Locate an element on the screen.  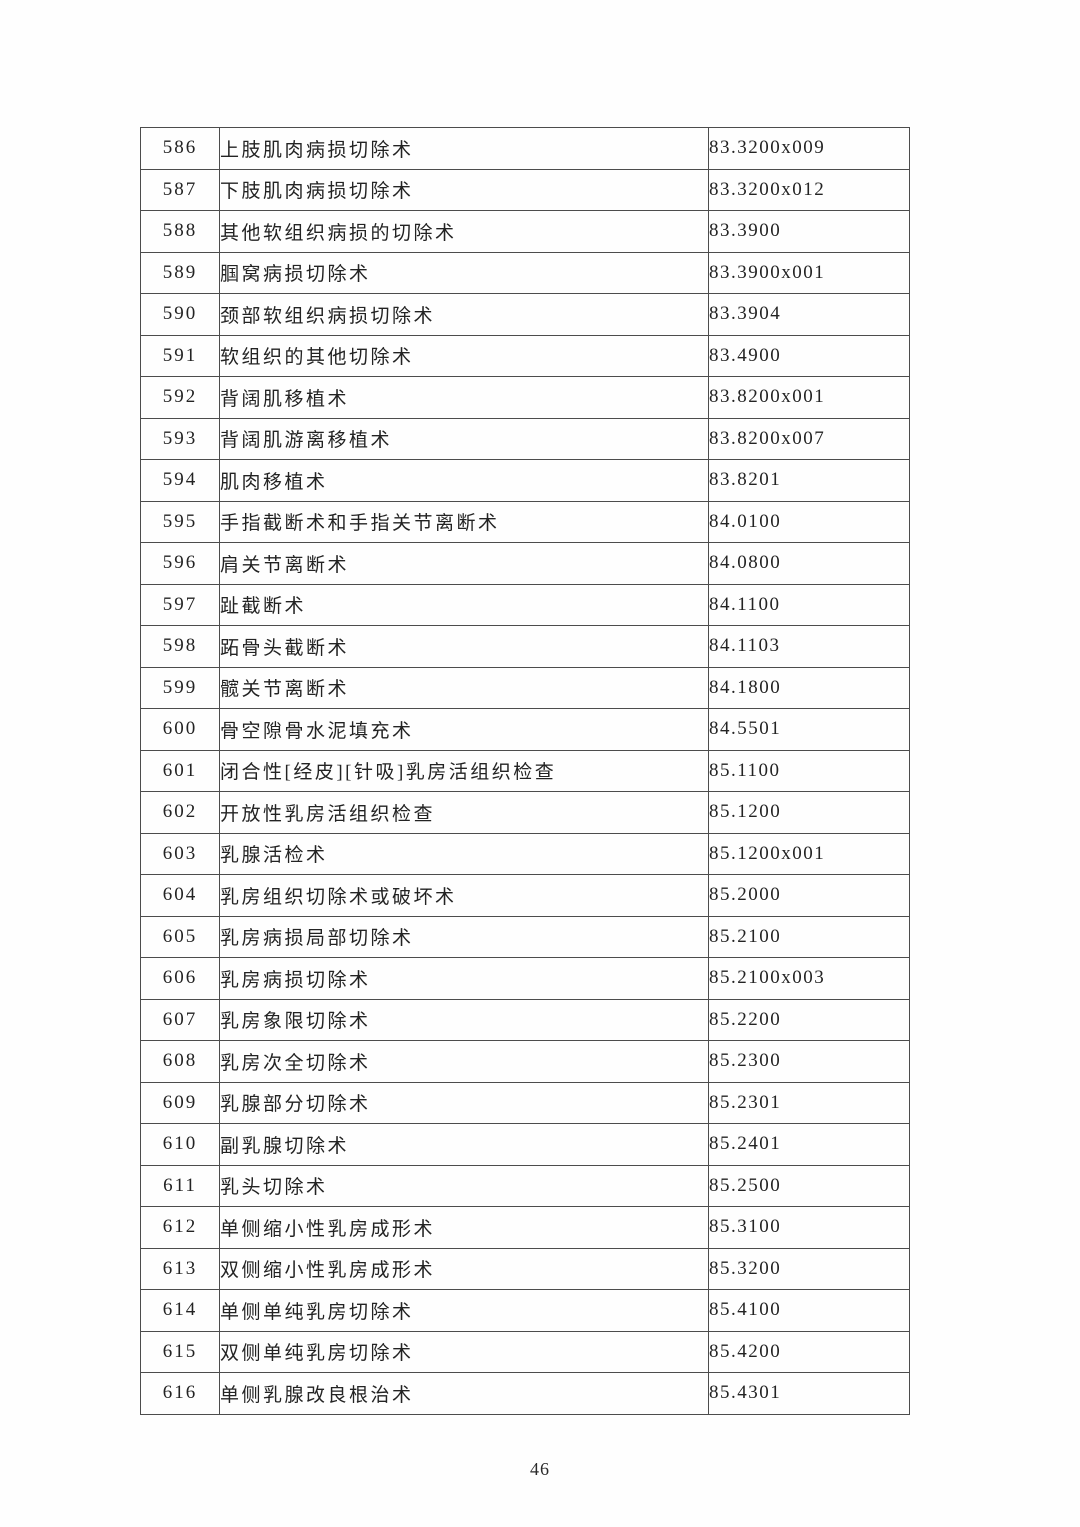
table-row: 599 髋关节离断术 84.1800 is located at coordinates (525, 687).